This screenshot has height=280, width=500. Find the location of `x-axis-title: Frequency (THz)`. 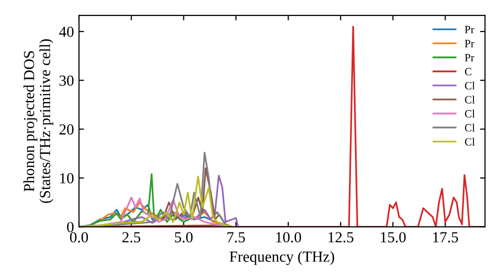

x-axis-title: Frequency (THz) is located at coordinates (282, 258).